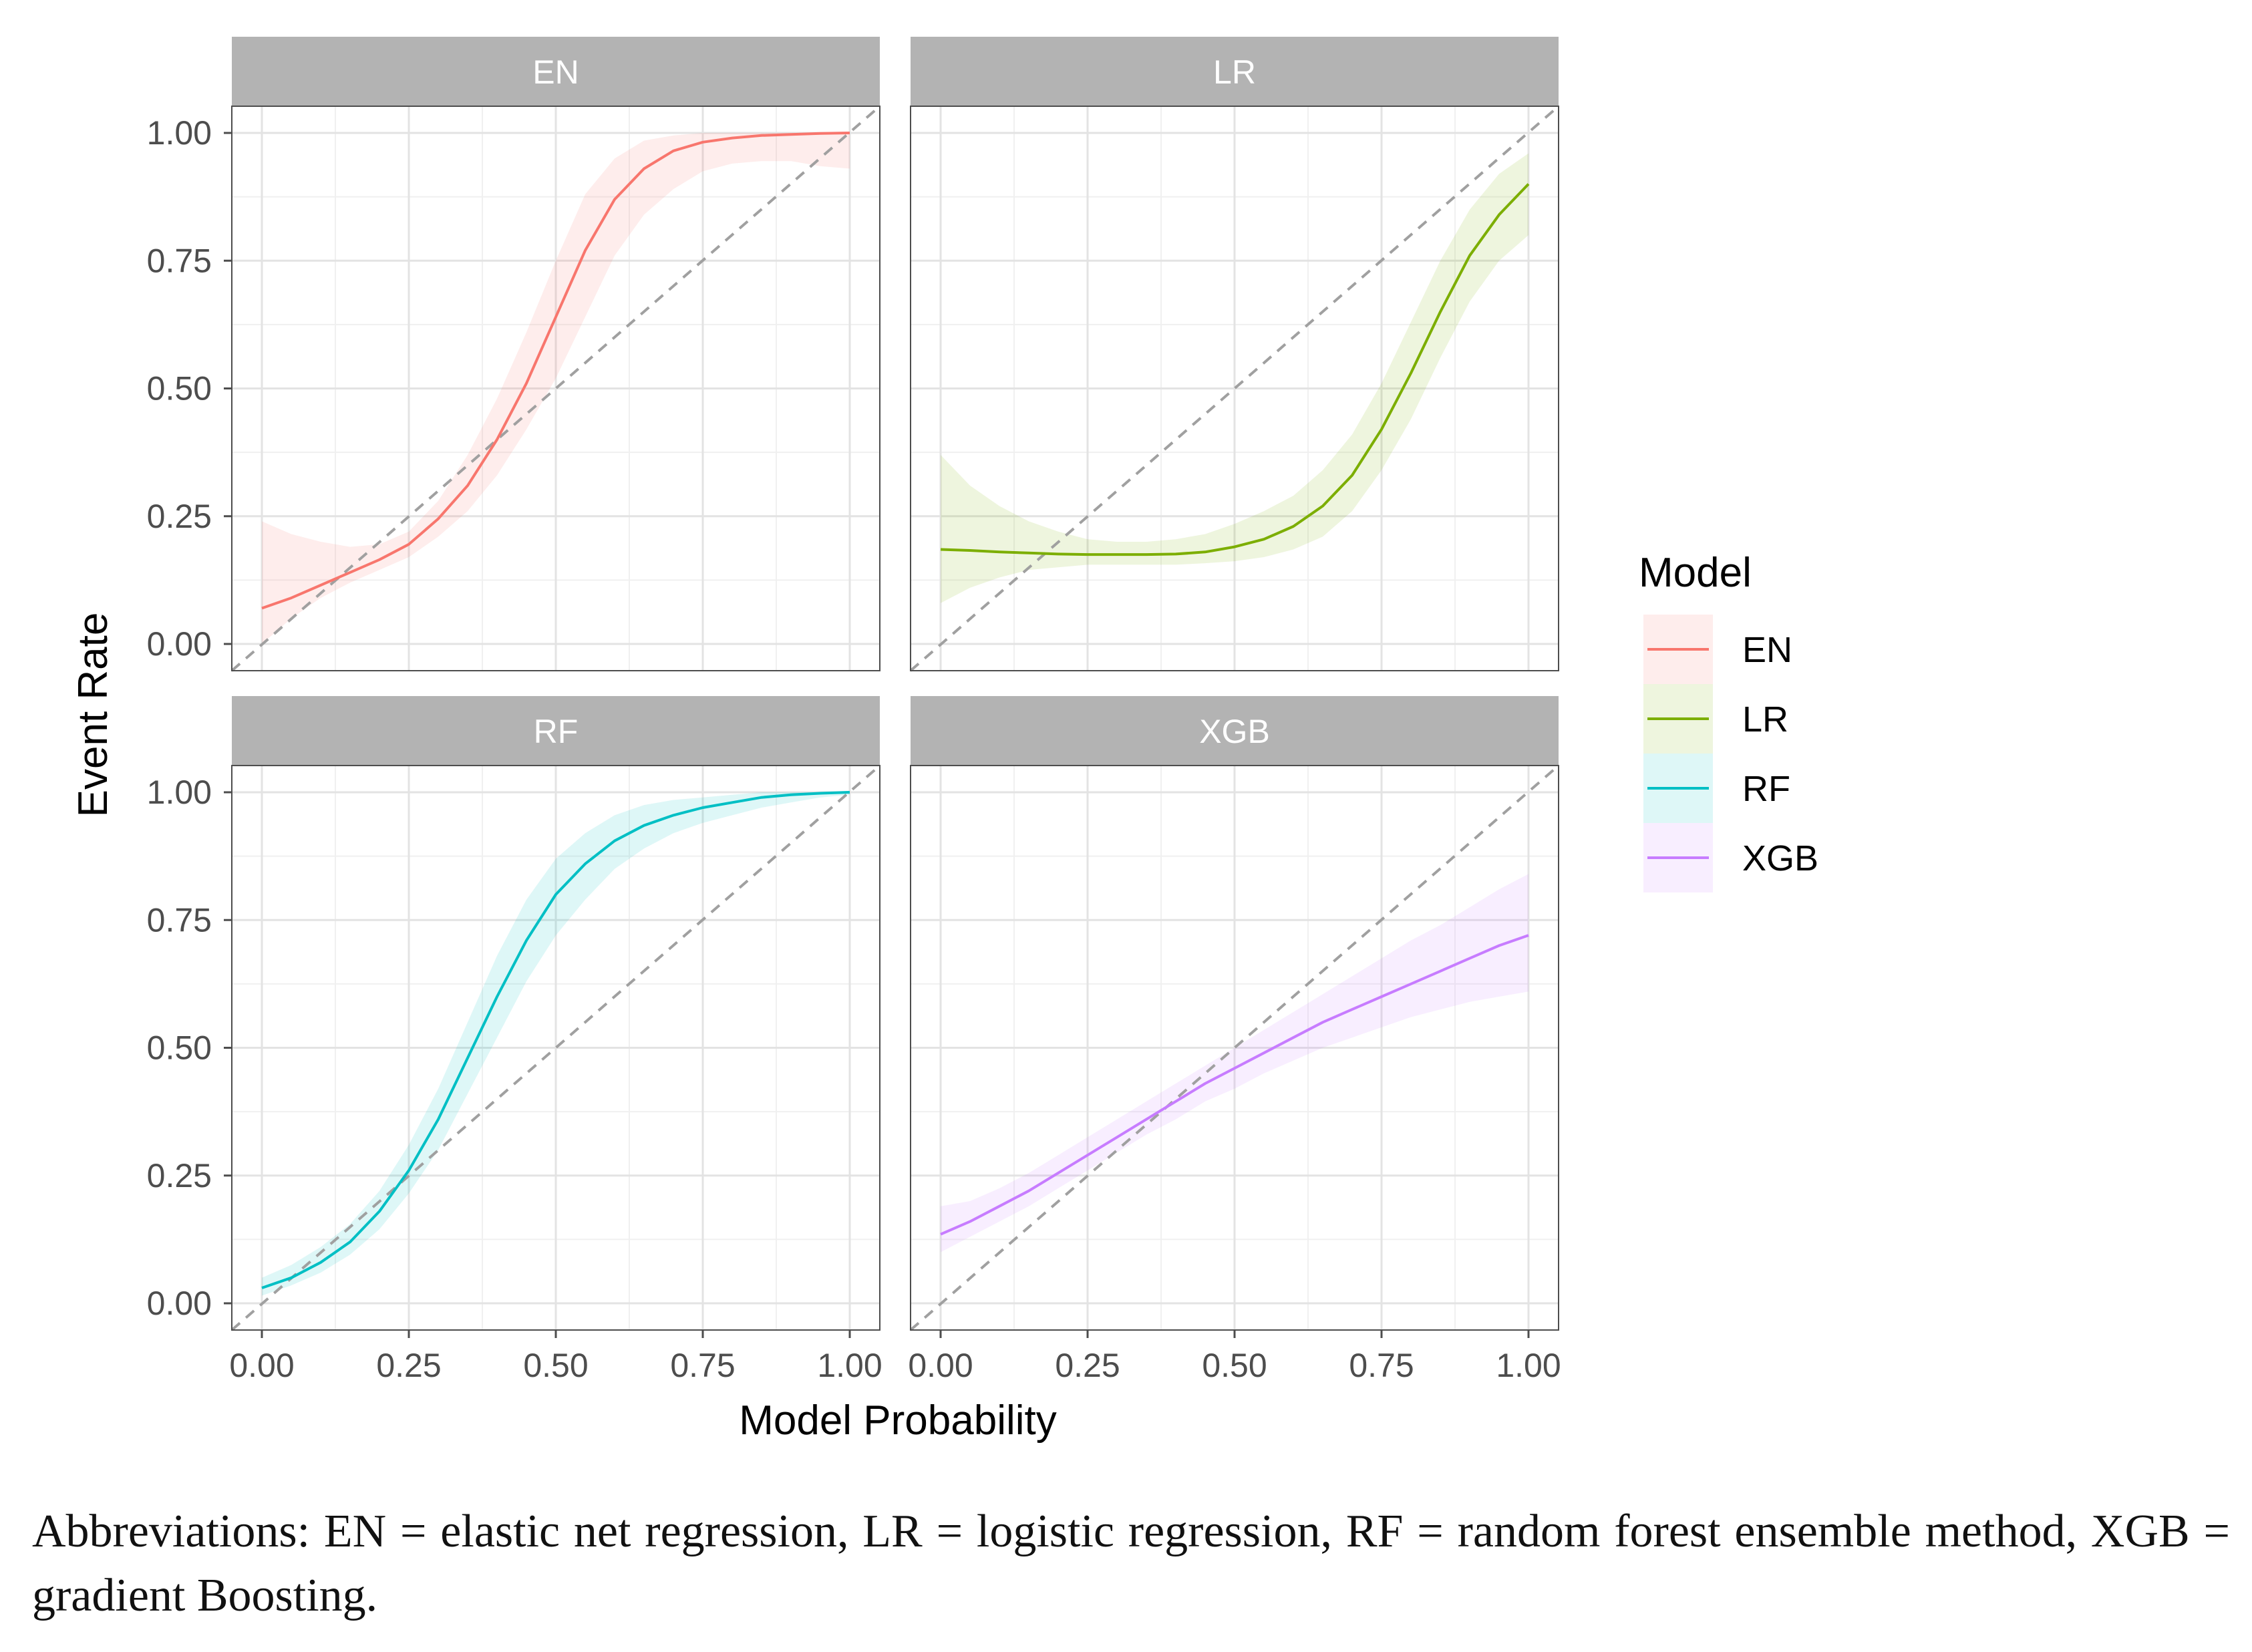 The height and width of the screenshot is (1652, 2252). Describe the element at coordinates (898, 1420) in the screenshot. I see `x-axis-title: Model Probability` at that location.